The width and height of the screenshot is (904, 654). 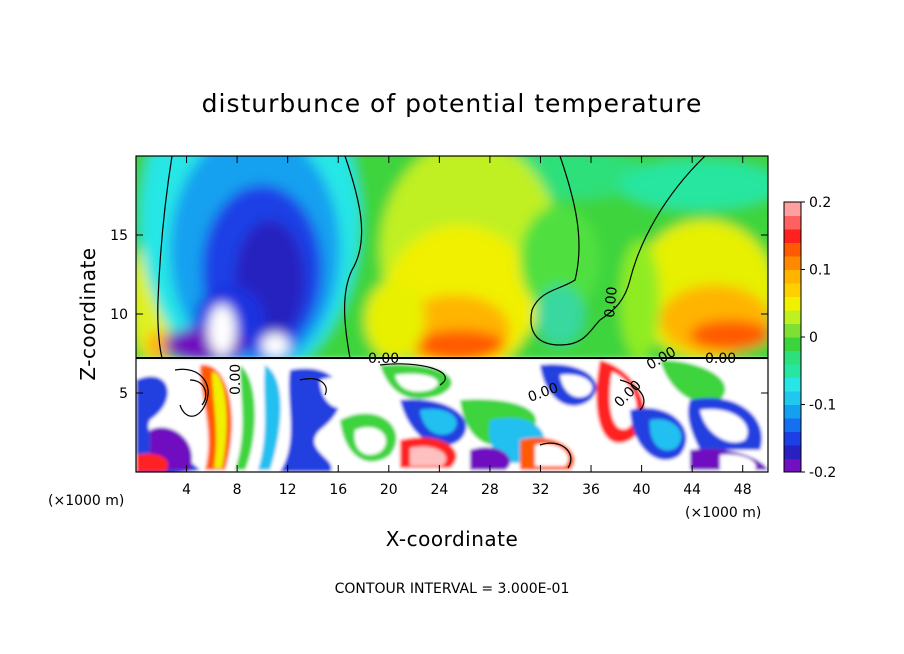 I want to click on chart-title: disturbunce of potential temperature, so click(x=452, y=103).